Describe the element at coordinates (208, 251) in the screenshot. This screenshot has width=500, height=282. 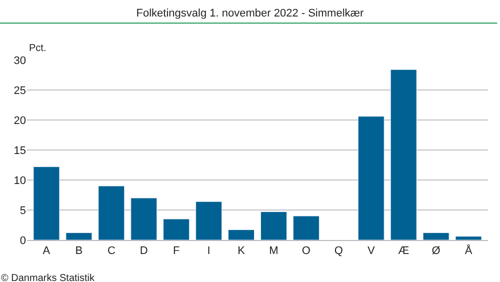
I see `x-tick-label: I` at that location.